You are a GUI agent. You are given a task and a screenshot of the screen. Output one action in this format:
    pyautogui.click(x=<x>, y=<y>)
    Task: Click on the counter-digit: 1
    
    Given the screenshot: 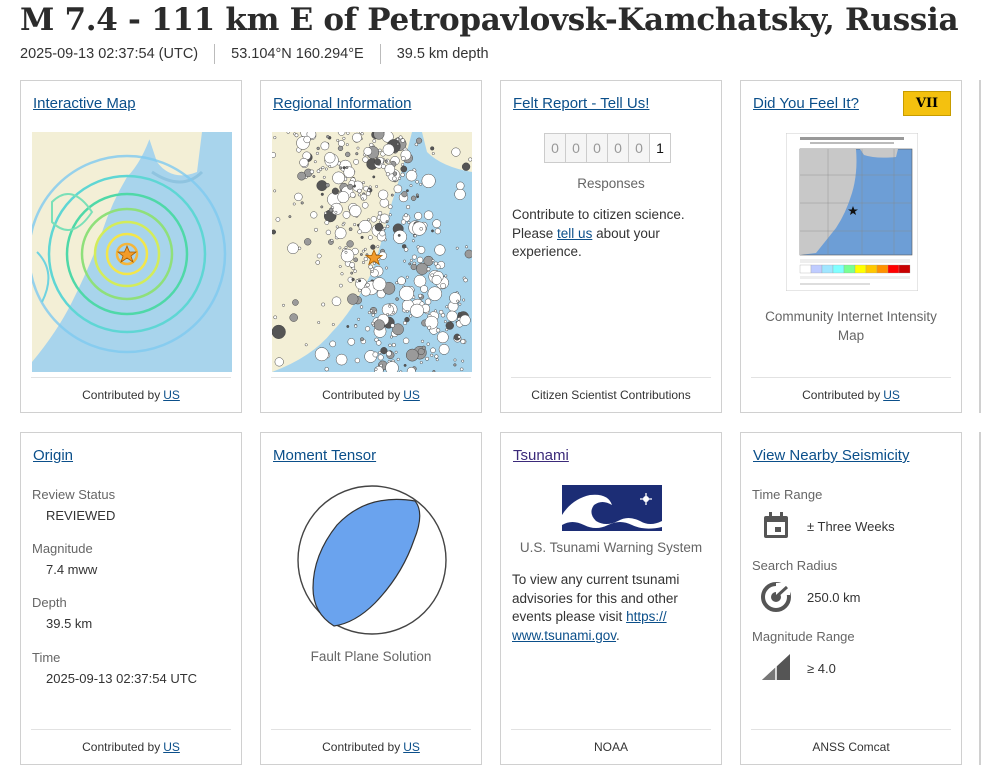 What is the action you would take?
    pyautogui.click(x=660, y=148)
    